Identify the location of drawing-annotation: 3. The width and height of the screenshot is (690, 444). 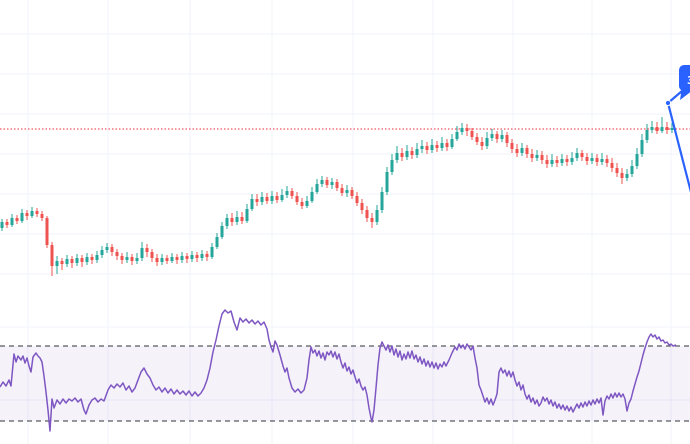
(677, 130).